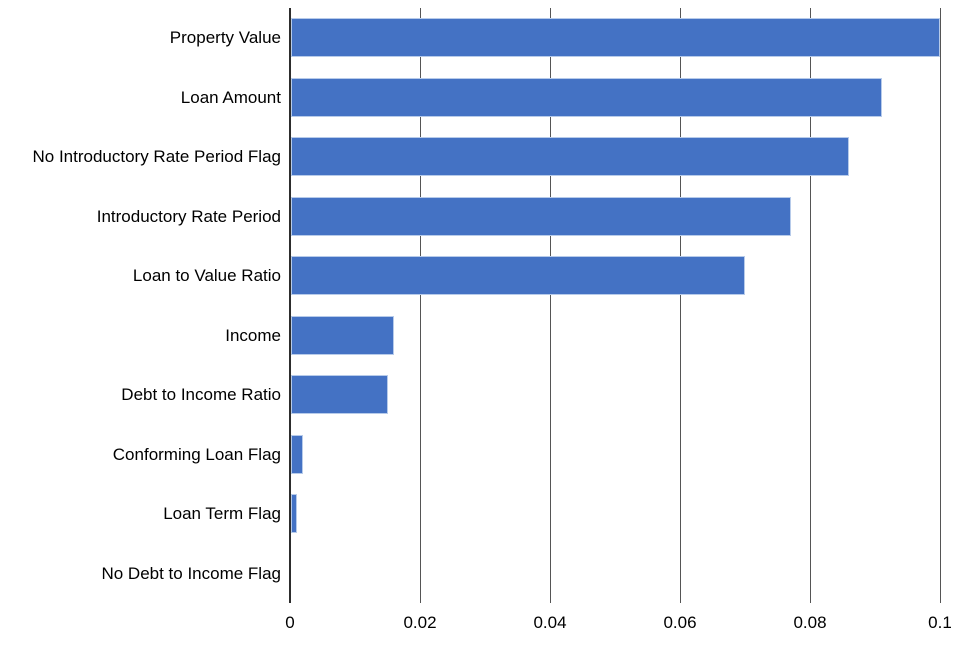 The height and width of the screenshot is (647, 974). Describe the element at coordinates (290, 305) in the screenshot. I see `zero-axis-line` at that location.